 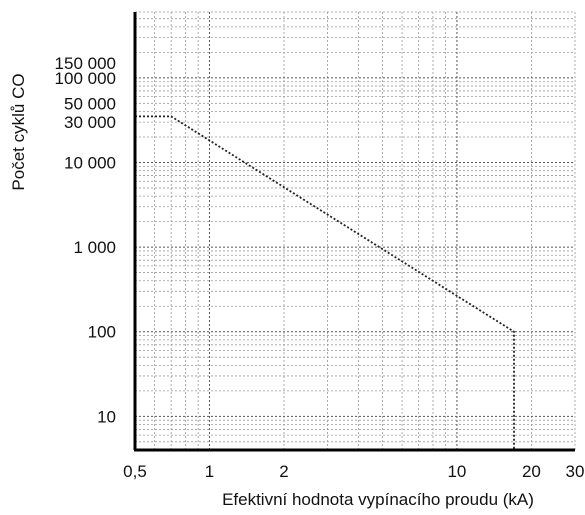 What do you see at coordinates (283, 471) in the screenshot?
I see `x-tick-label: 2` at bounding box center [283, 471].